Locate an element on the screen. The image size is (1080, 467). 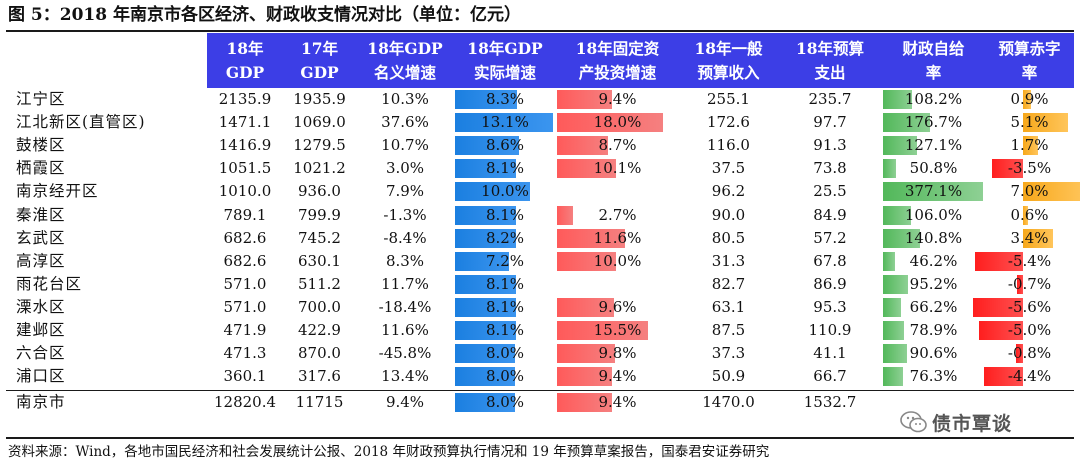
cell-gdp17: 1069.0 is located at coordinates (319, 122).